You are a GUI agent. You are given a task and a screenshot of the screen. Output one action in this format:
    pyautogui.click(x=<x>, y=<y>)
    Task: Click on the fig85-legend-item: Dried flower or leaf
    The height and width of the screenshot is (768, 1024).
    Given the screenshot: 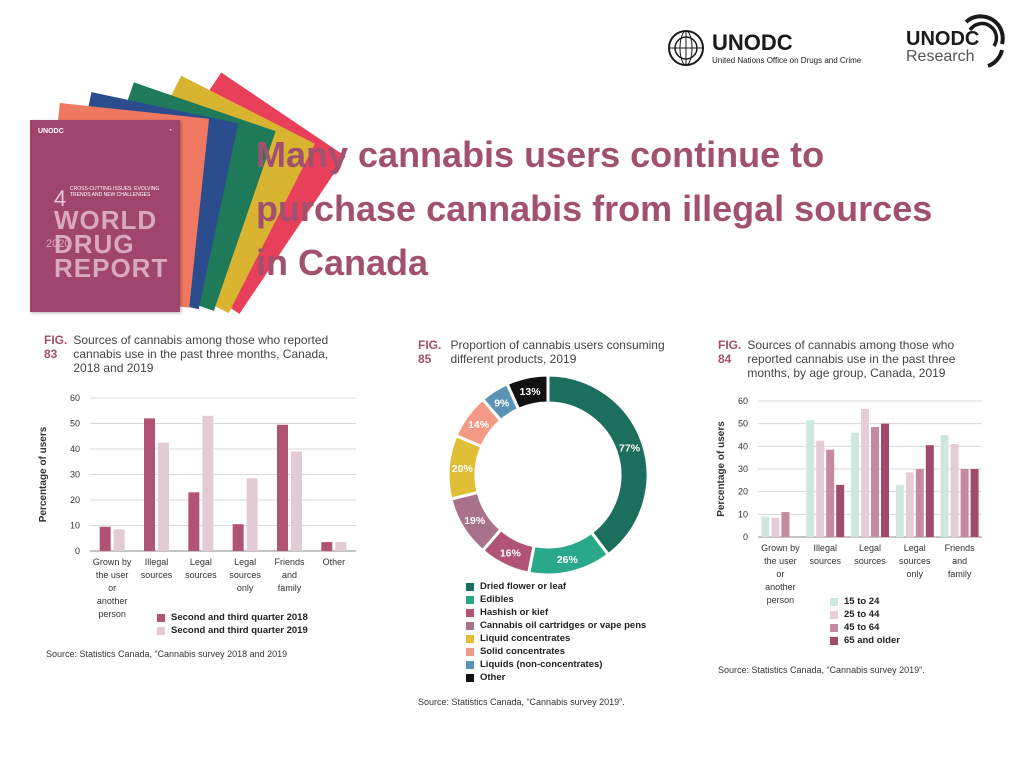 What is the action you would take?
    pyautogui.click(x=556, y=586)
    